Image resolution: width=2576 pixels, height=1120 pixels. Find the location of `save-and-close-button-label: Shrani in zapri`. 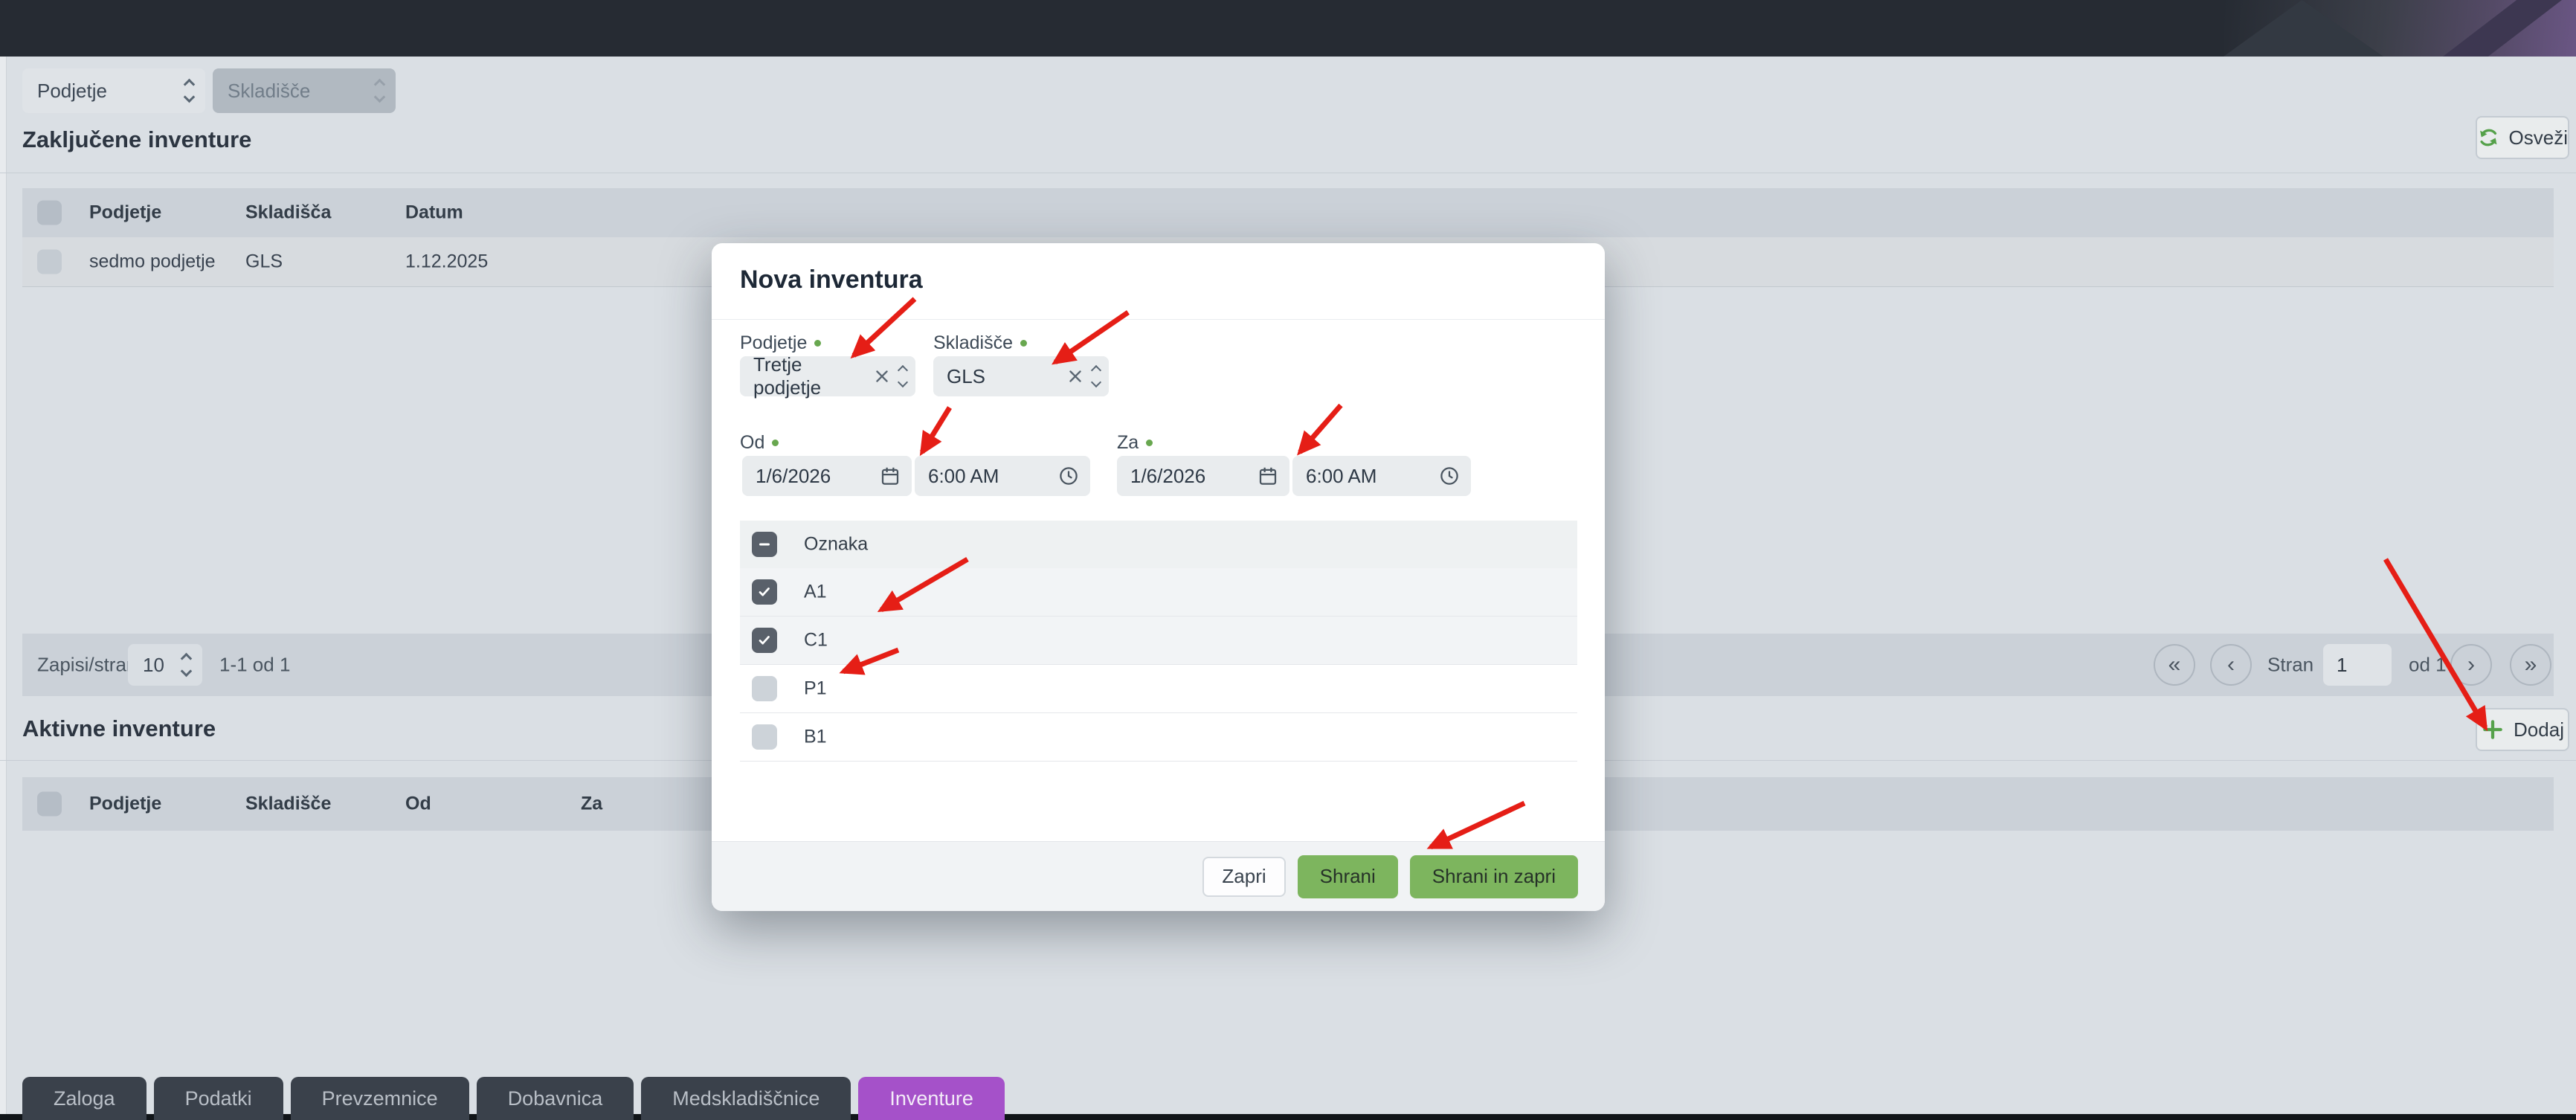

save-and-close-button-label: Shrani in zapri is located at coordinates (1494, 876).